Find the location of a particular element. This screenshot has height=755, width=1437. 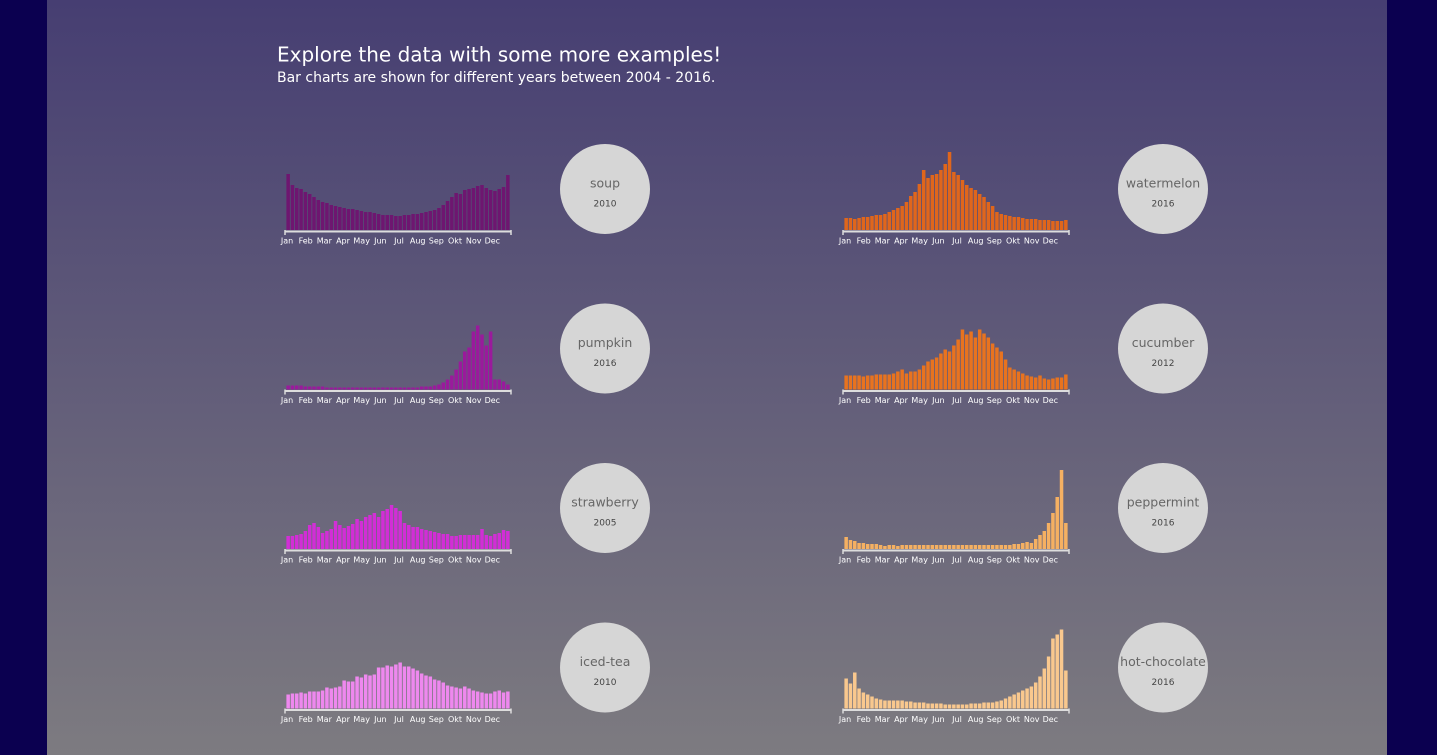

x-tick-label: Jun is located at coordinates (938, 241).